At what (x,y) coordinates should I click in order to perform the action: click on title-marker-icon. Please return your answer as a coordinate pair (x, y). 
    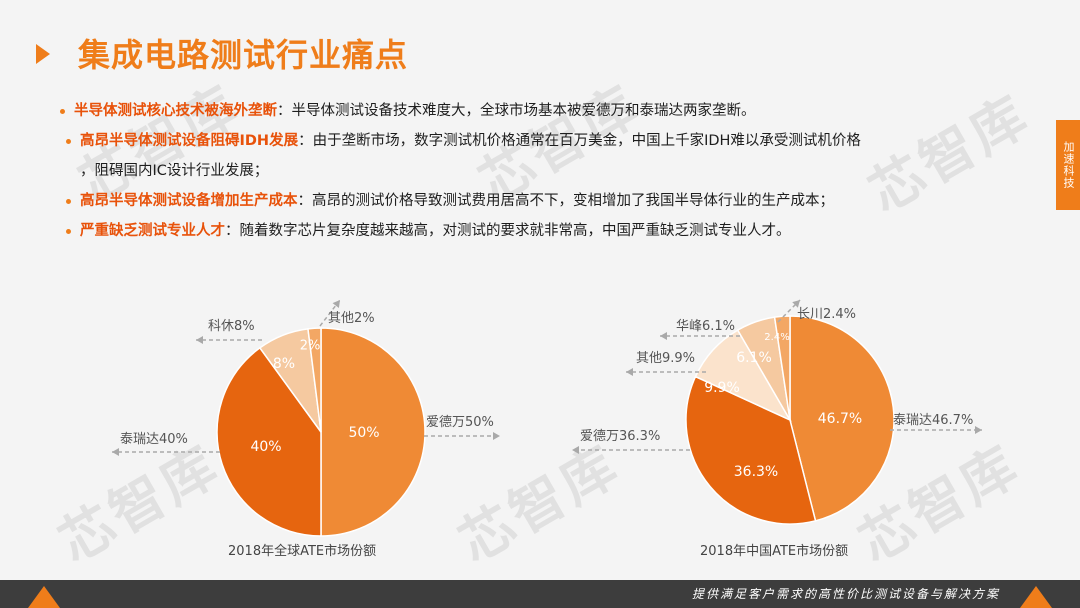
    Looking at the image, I should click on (43, 54).